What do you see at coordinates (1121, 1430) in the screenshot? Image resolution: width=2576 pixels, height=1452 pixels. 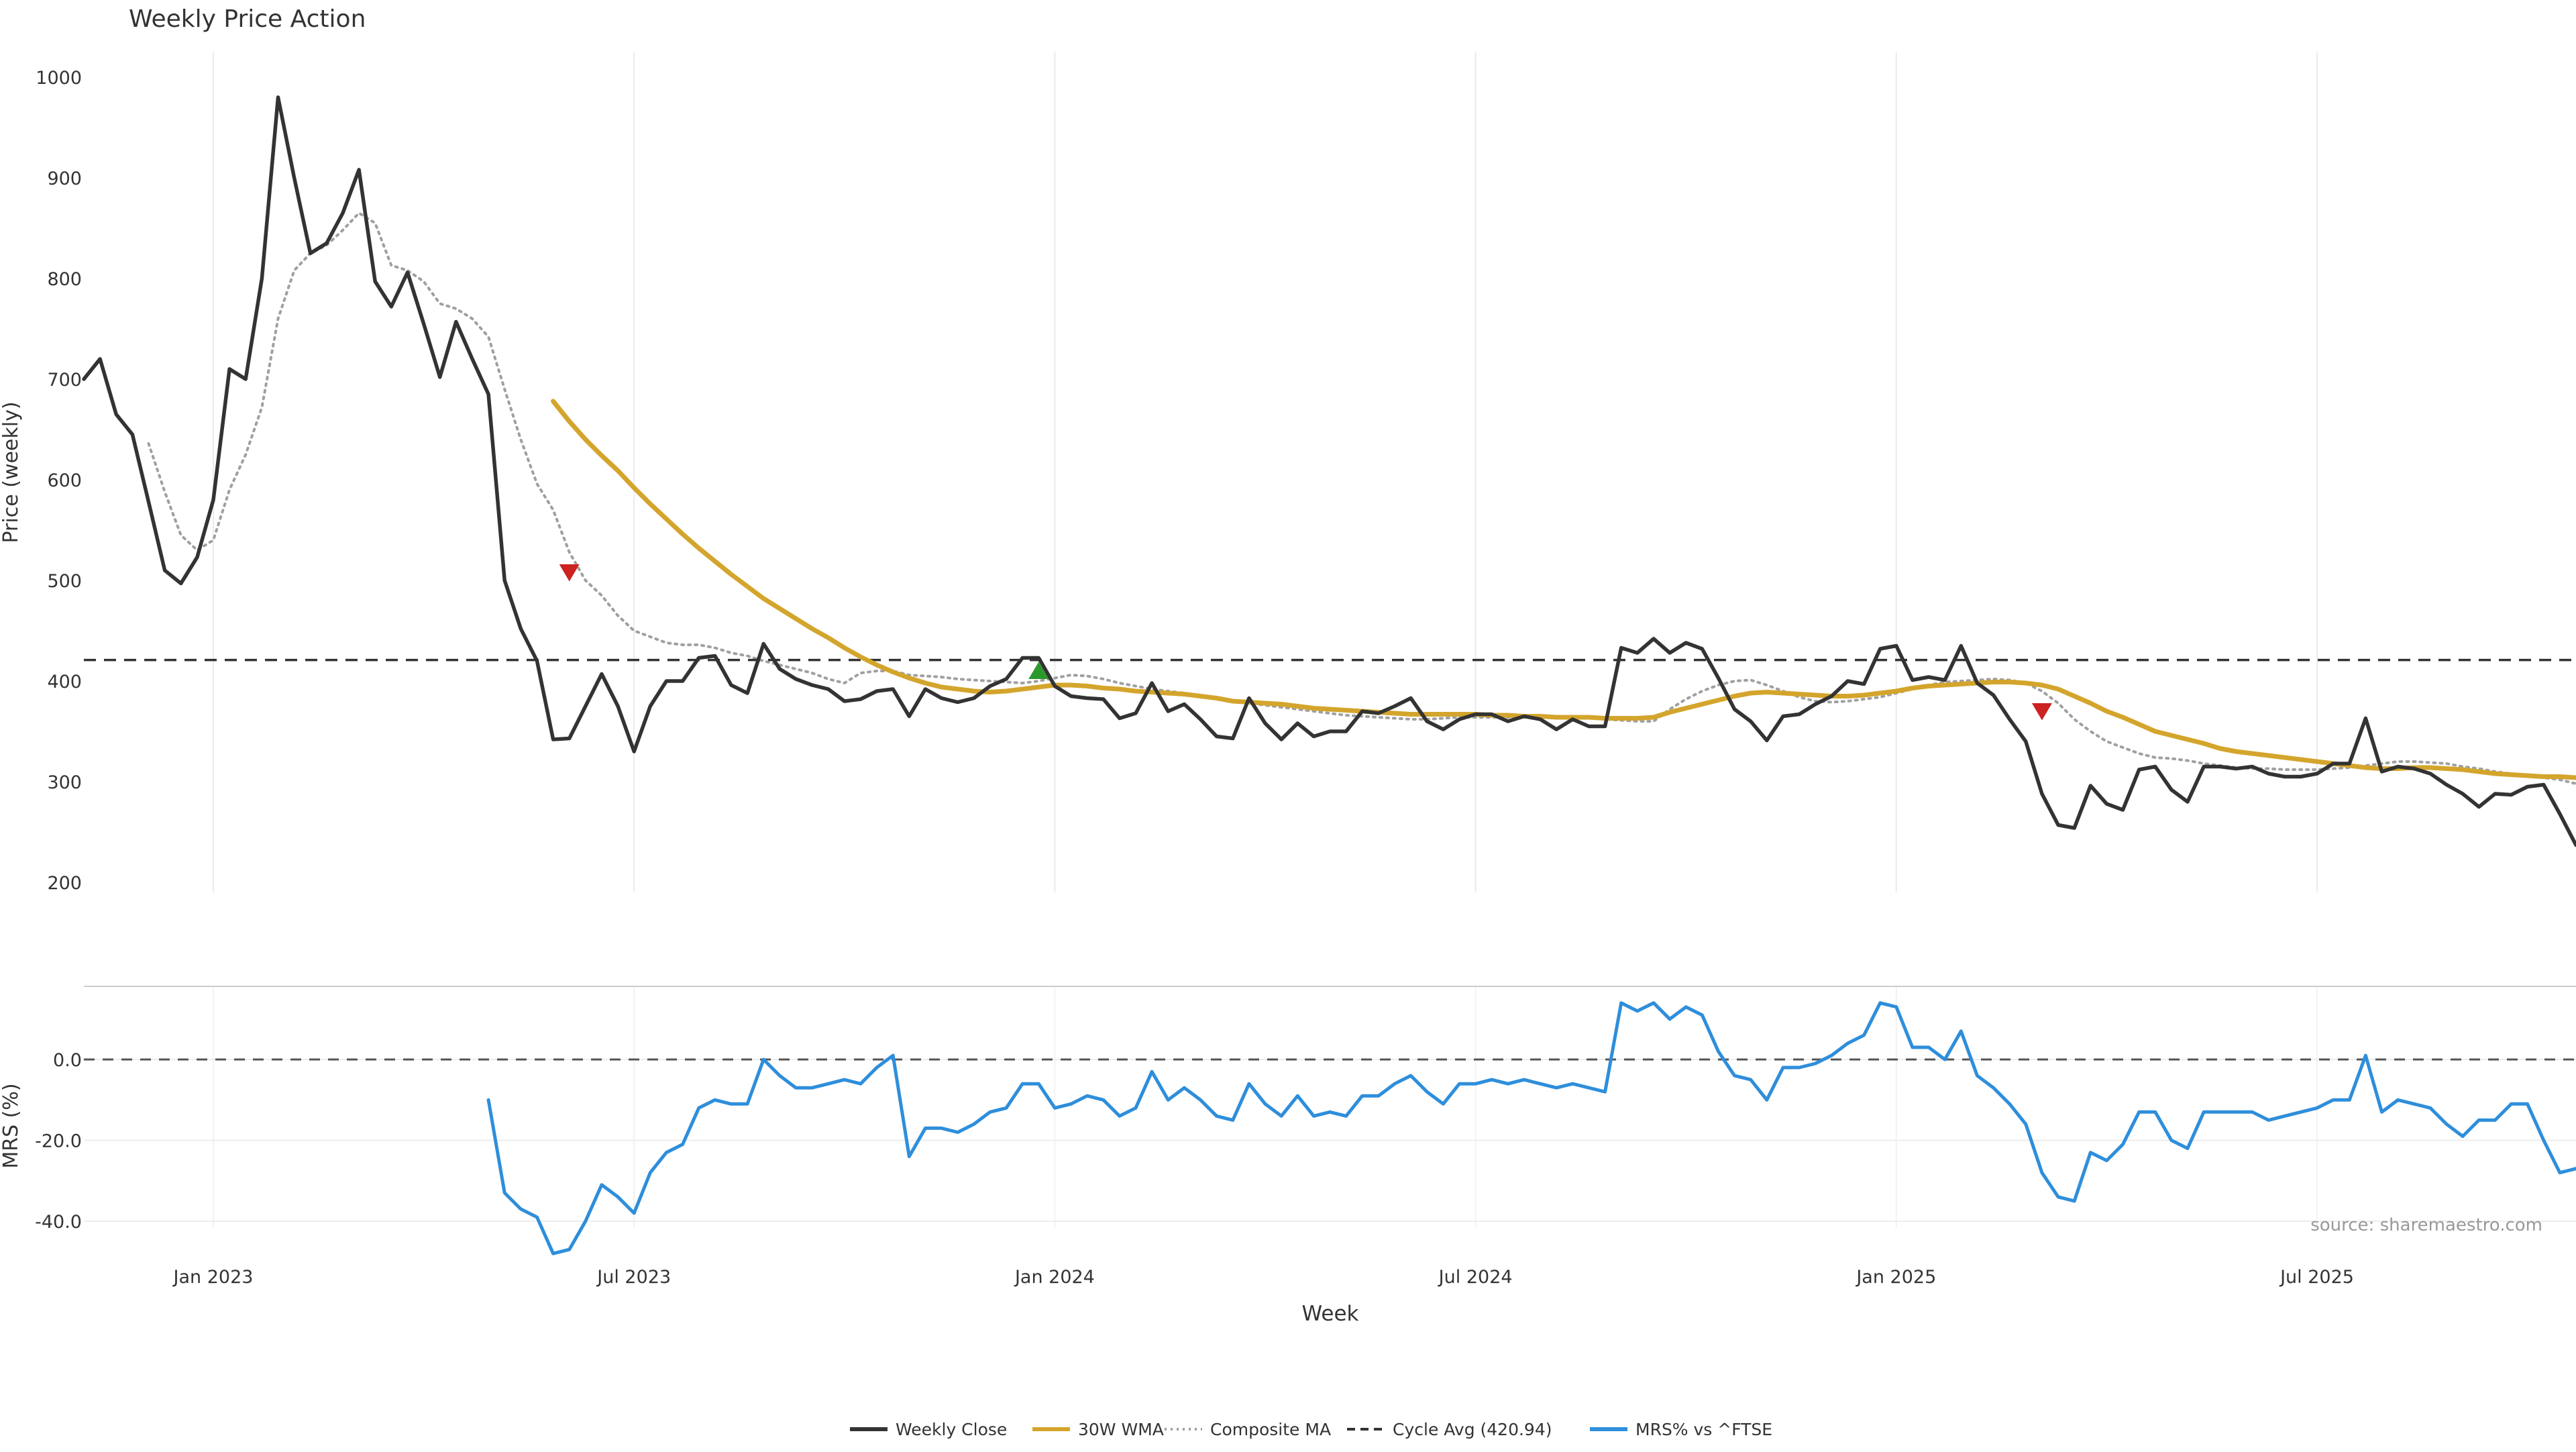 I see `legend-label: 30W WMA` at bounding box center [1121, 1430].